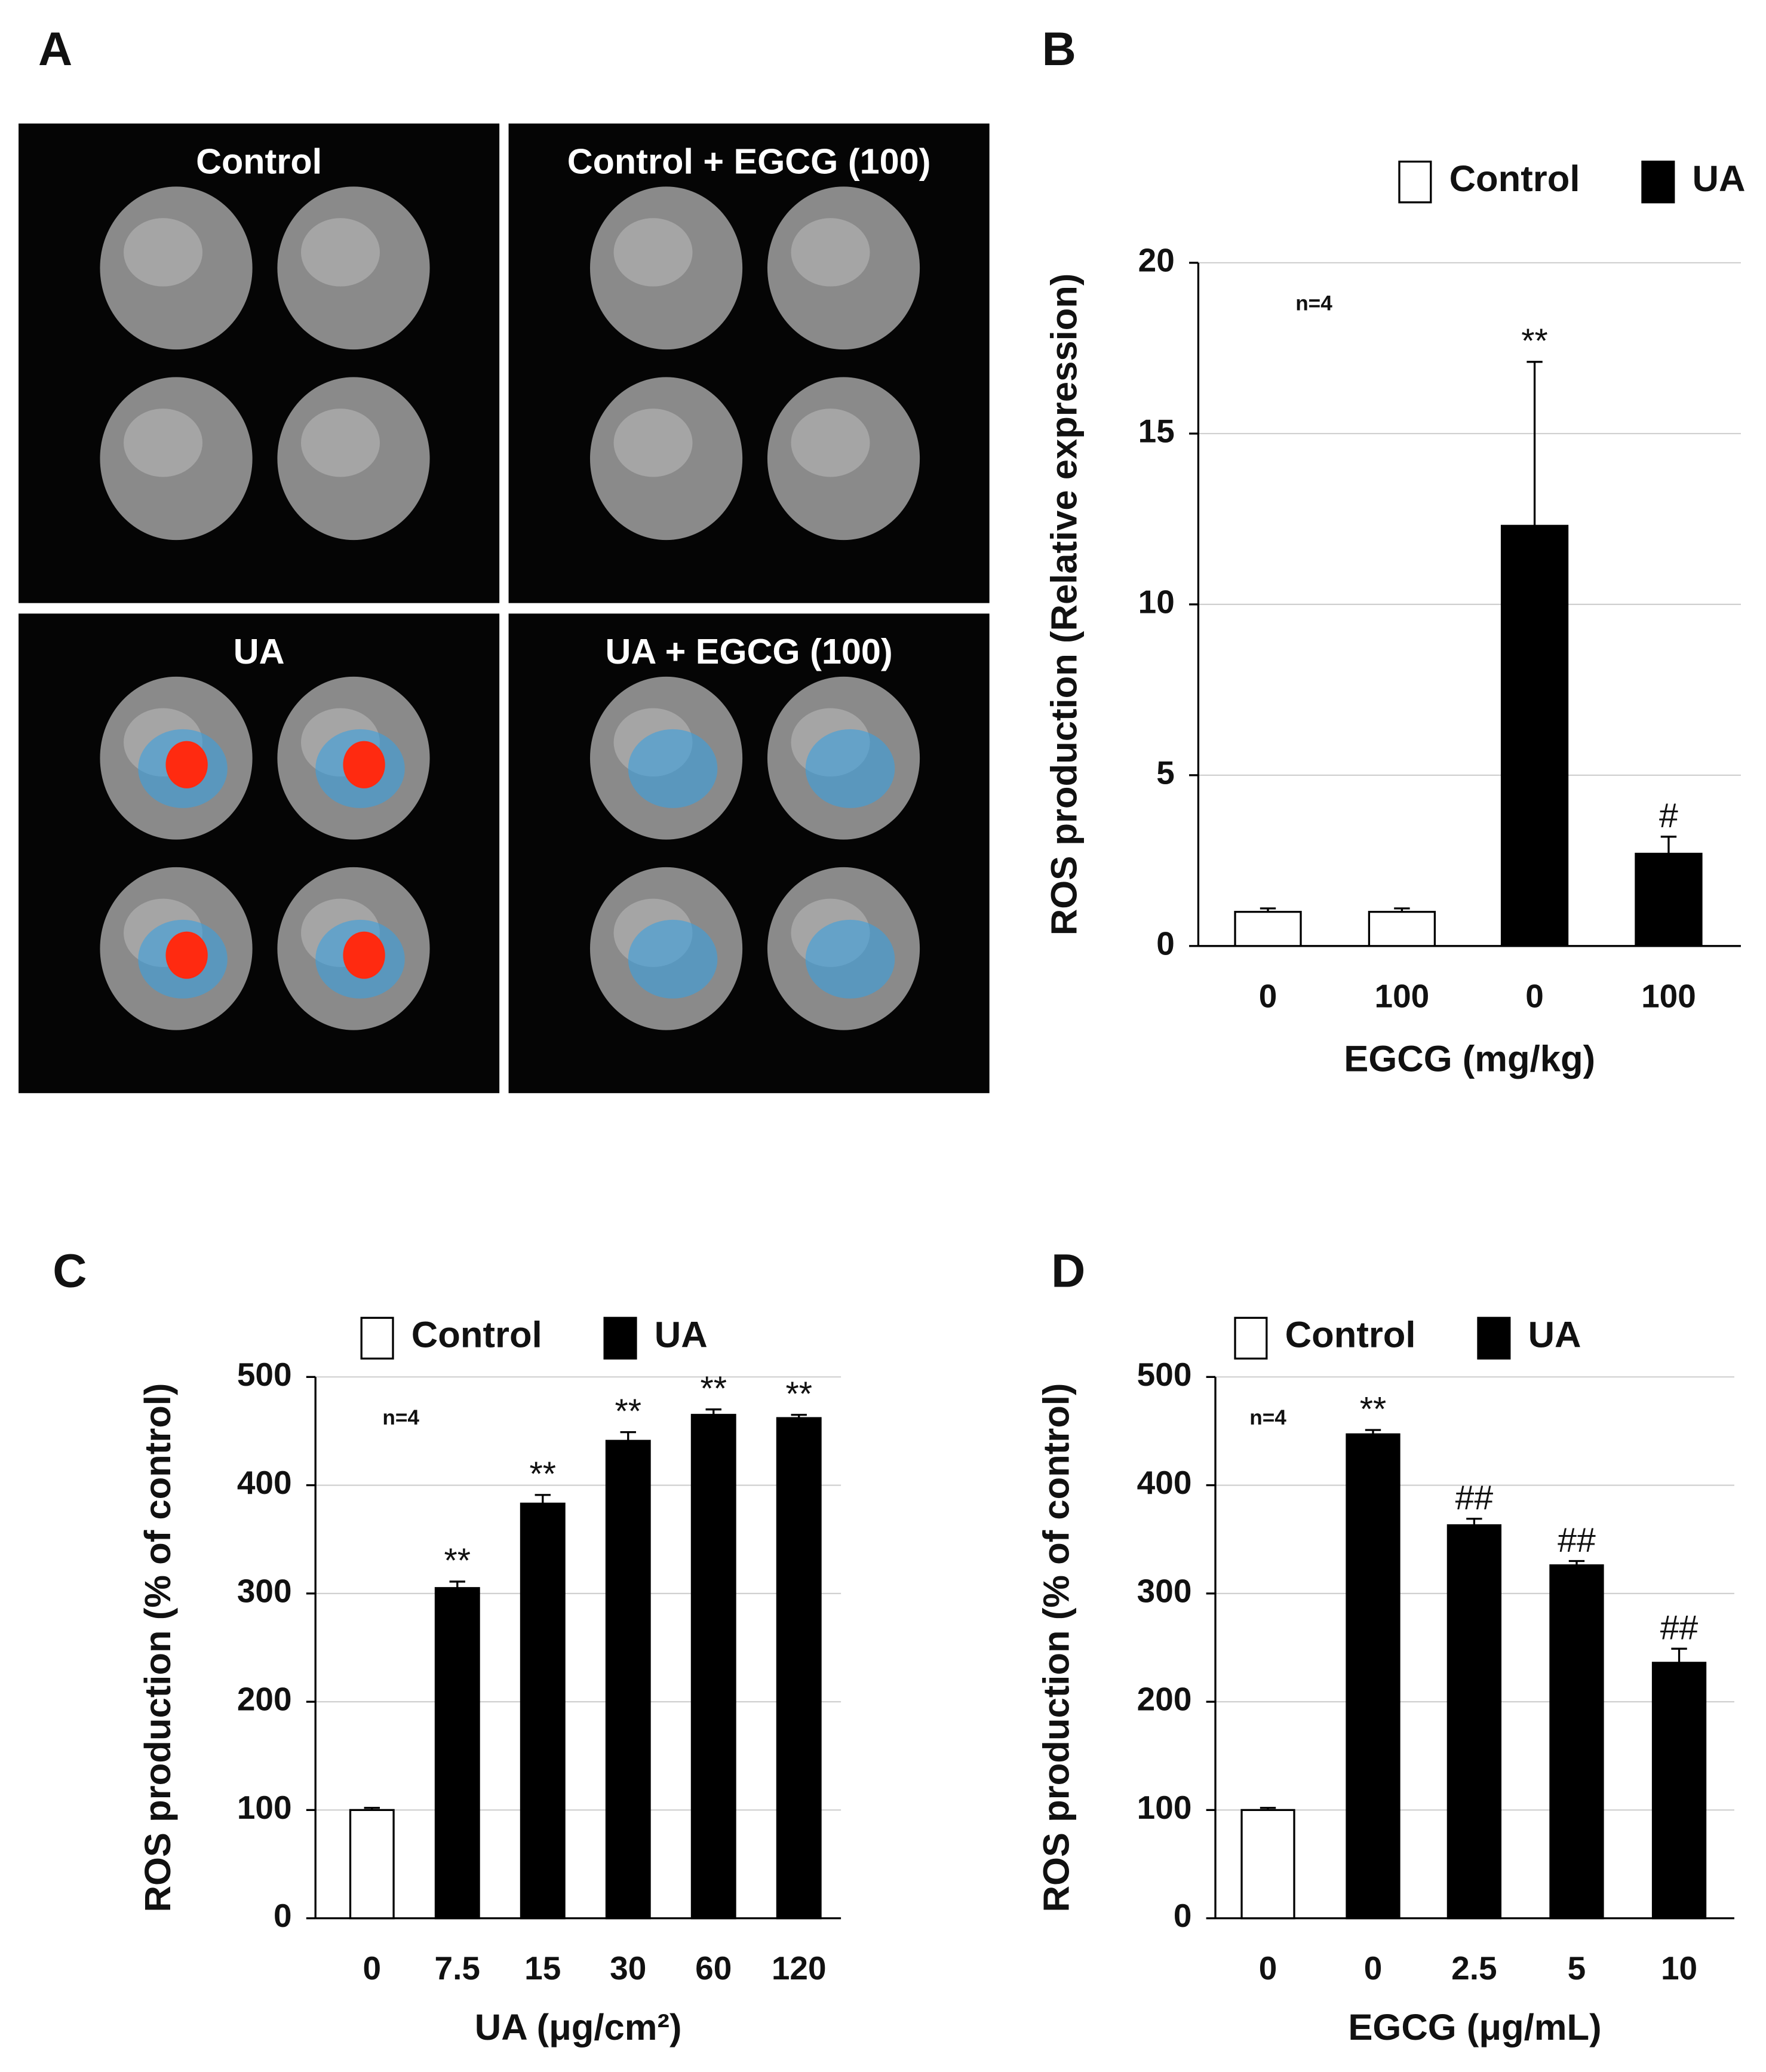 The image size is (1766, 2072). What do you see at coordinates (714, 1968) in the screenshot?
I see `x-tick-label: 60` at bounding box center [714, 1968].